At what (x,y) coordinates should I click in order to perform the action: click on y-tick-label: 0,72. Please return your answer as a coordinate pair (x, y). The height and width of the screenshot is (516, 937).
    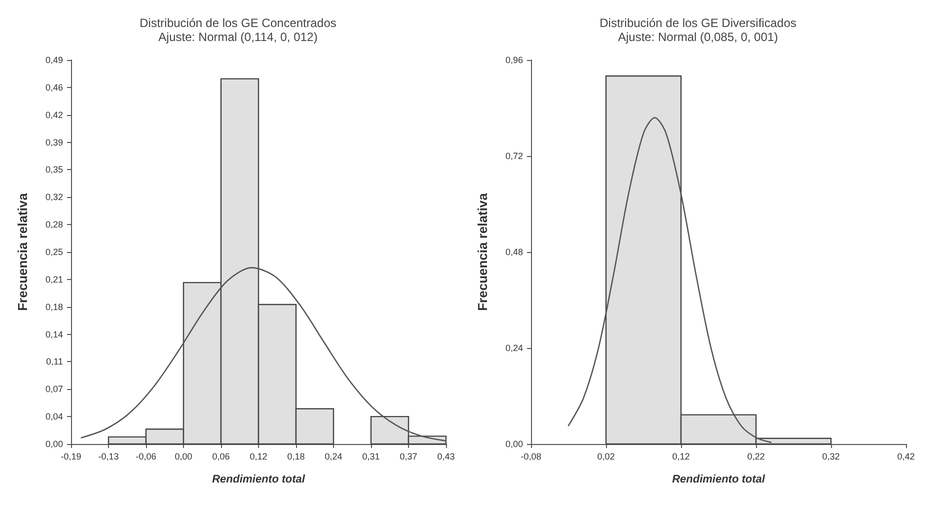
    Looking at the image, I should click on (514, 156).